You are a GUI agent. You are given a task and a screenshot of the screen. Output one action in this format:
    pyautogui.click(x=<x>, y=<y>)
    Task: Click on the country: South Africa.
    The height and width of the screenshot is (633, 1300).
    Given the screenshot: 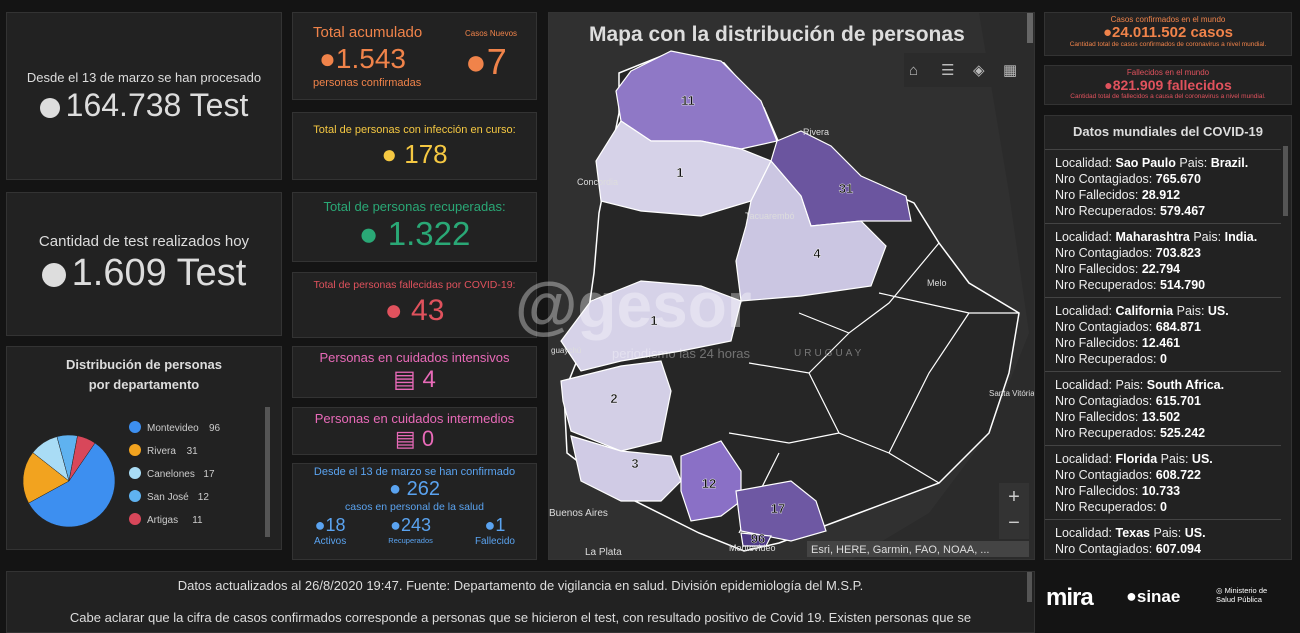 What is the action you would take?
    pyautogui.click(x=1185, y=385)
    